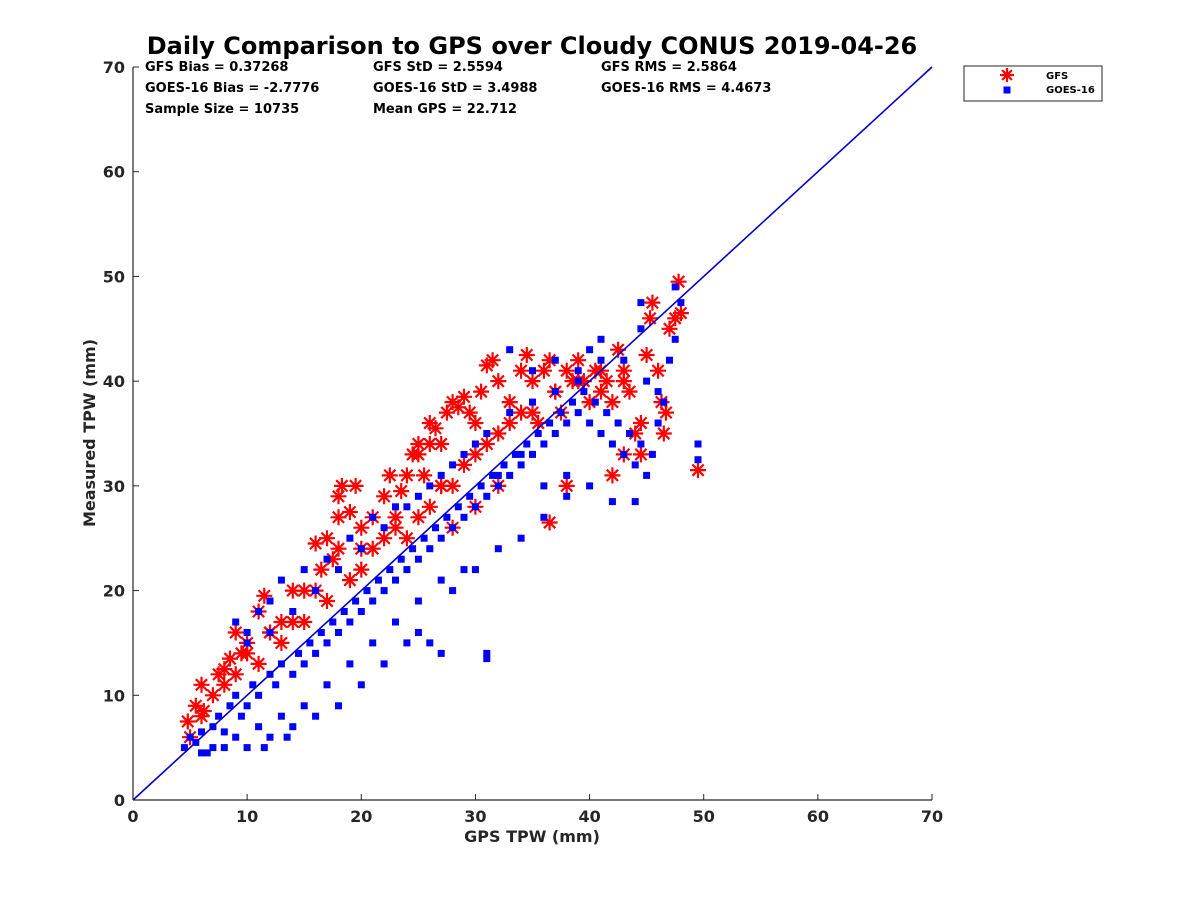 The height and width of the screenshot is (905, 1200). What do you see at coordinates (114, 276) in the screenshot?
I see `y-tick-label: 50` at bounding box center [114, 276].